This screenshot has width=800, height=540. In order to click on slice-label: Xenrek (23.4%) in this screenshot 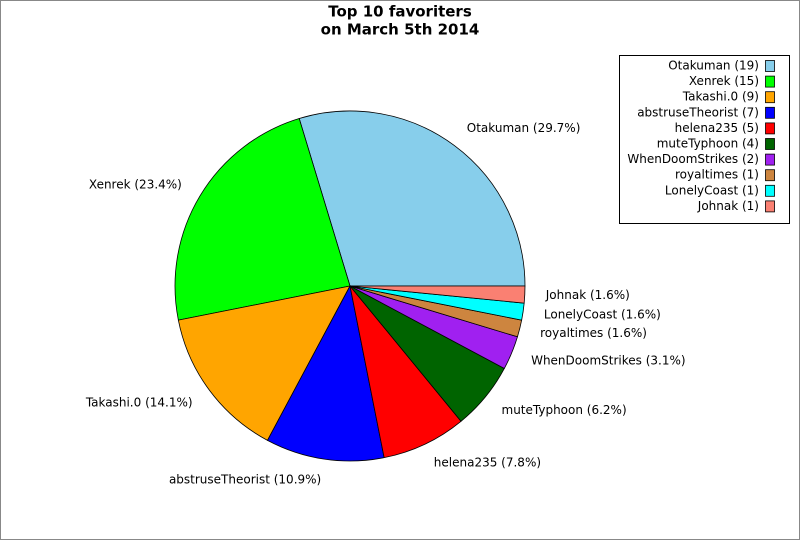, I will do `click(135, 185)`.